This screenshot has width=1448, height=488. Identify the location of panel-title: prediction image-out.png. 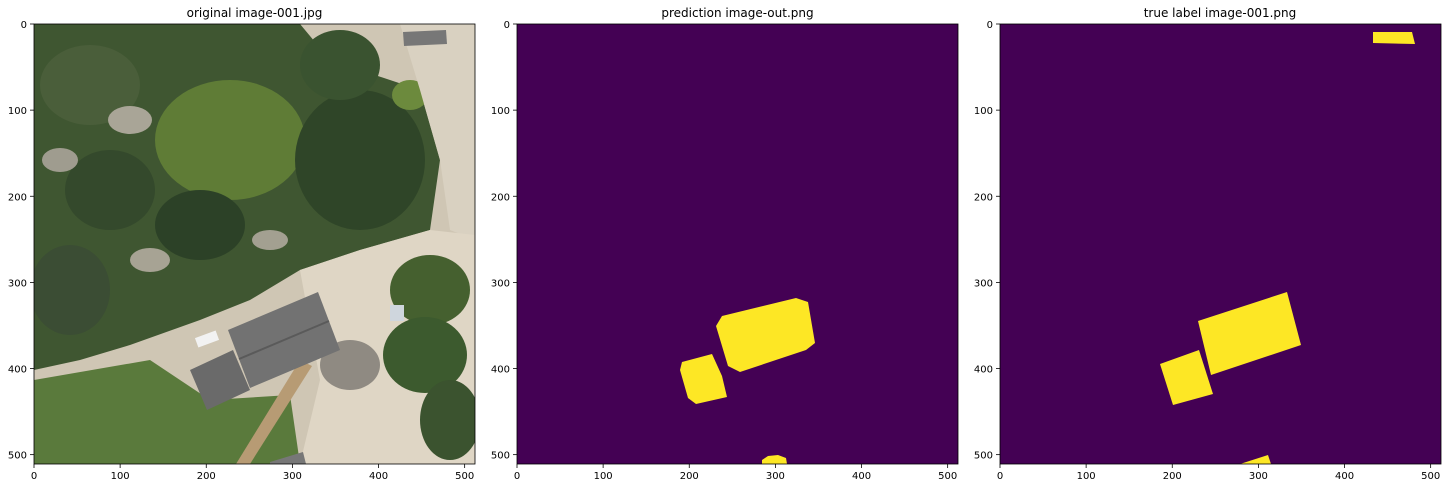
(737, 13).